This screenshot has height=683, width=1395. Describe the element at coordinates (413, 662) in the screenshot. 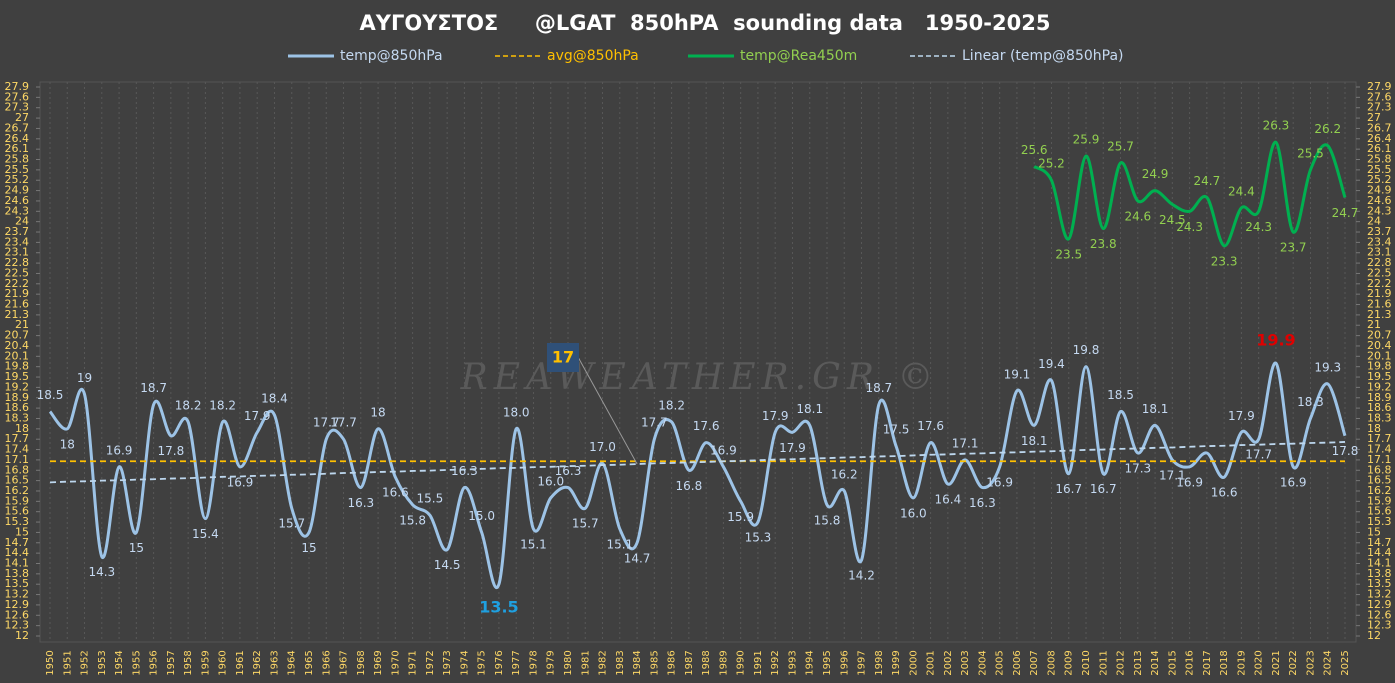

I see `x-tick-label: 1971` at that location.